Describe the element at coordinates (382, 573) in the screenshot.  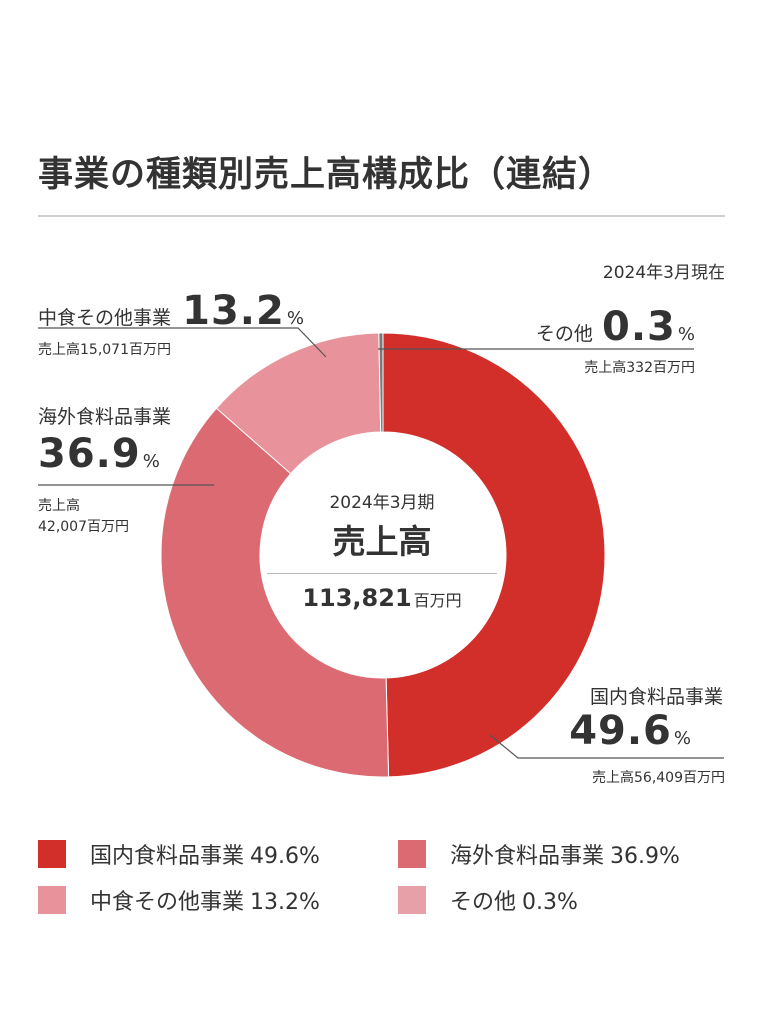
I see `center-divider` at that location.